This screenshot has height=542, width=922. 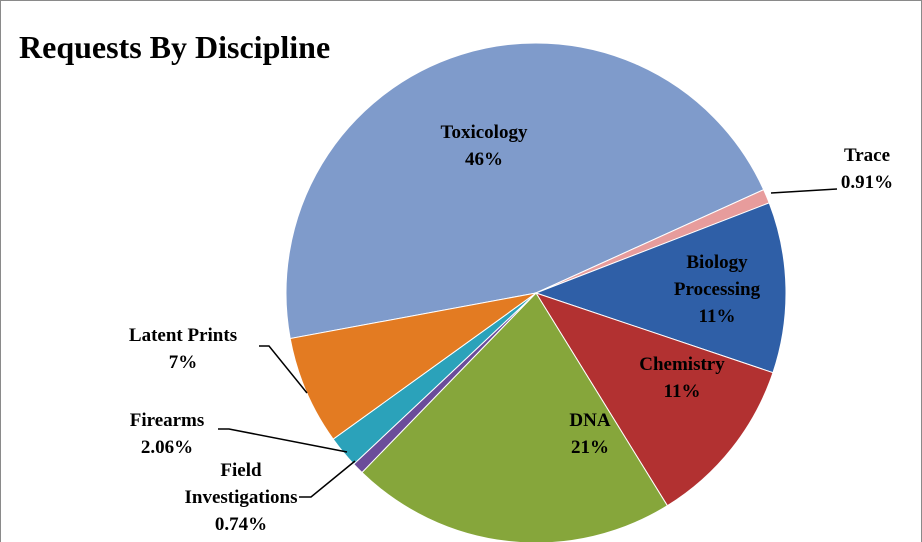 I want to click on label-name: Biology Processing, so click(x=717, y=276).